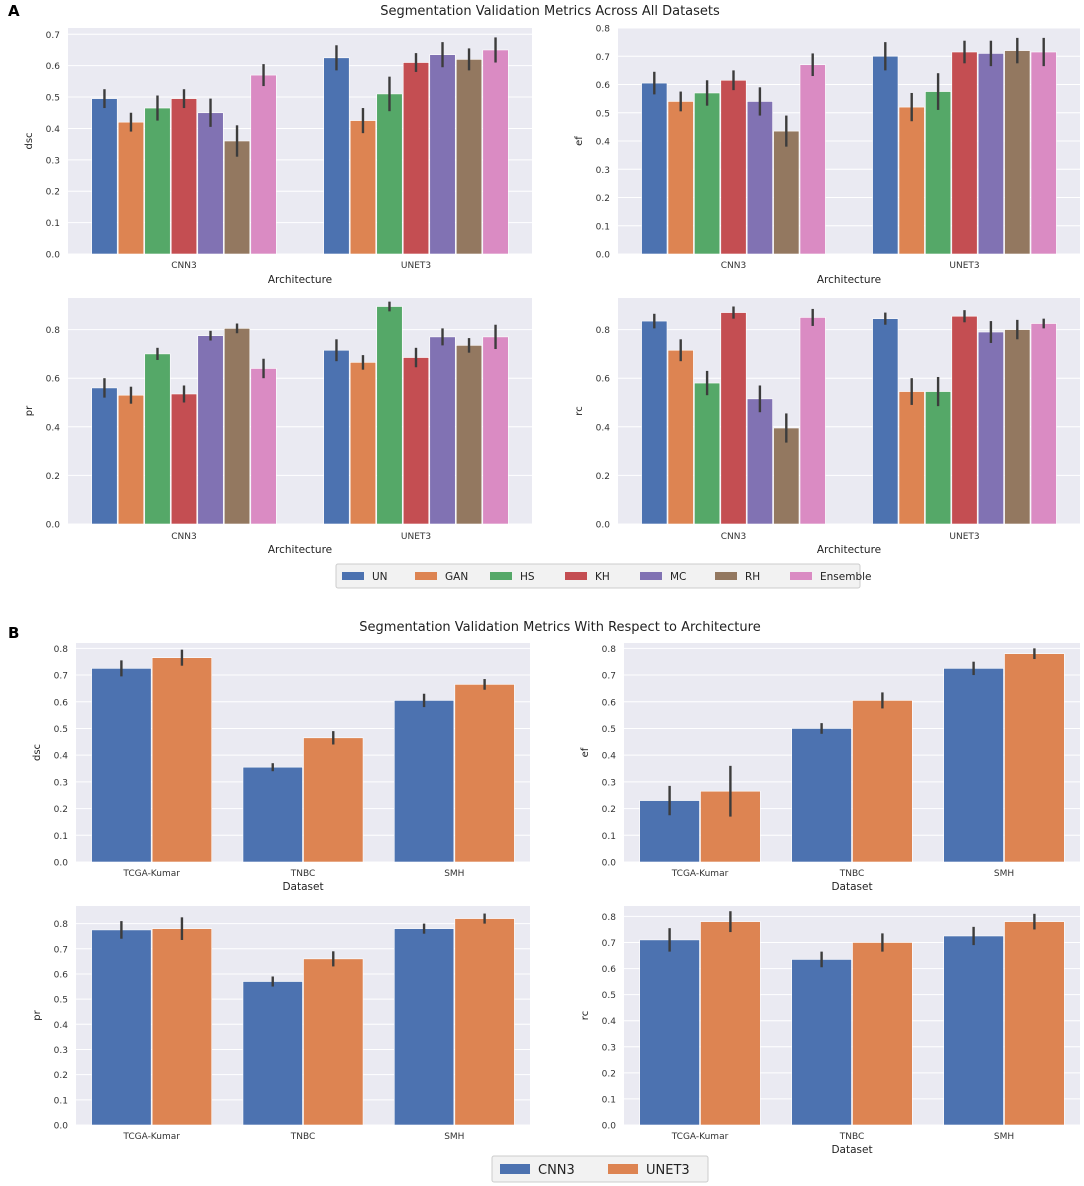  What do you see at coordinates (668, 1170) in the screenshot?
I see `legend-label-unet3: UNET3` at bounding box center [668, 1170].